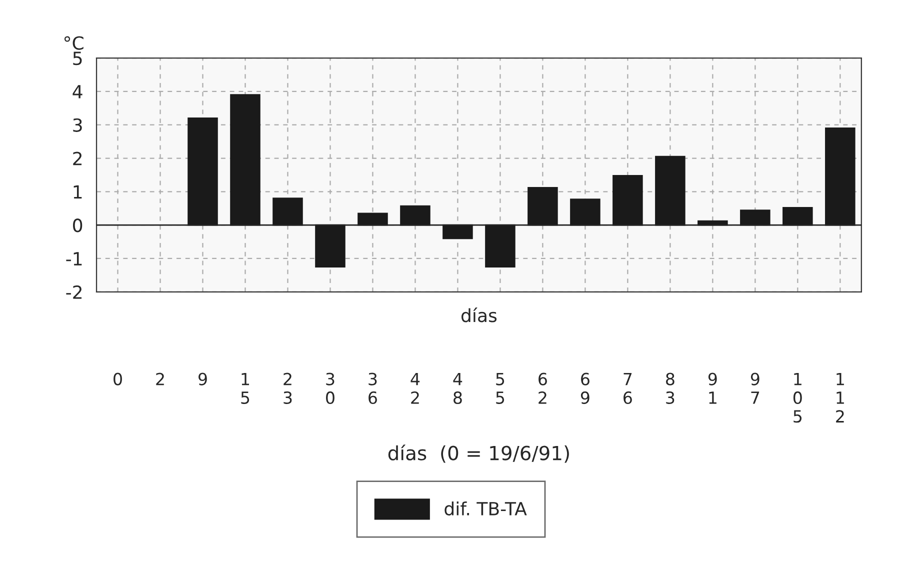  I want to click on y-tick-label: -1, so click(74, 259).